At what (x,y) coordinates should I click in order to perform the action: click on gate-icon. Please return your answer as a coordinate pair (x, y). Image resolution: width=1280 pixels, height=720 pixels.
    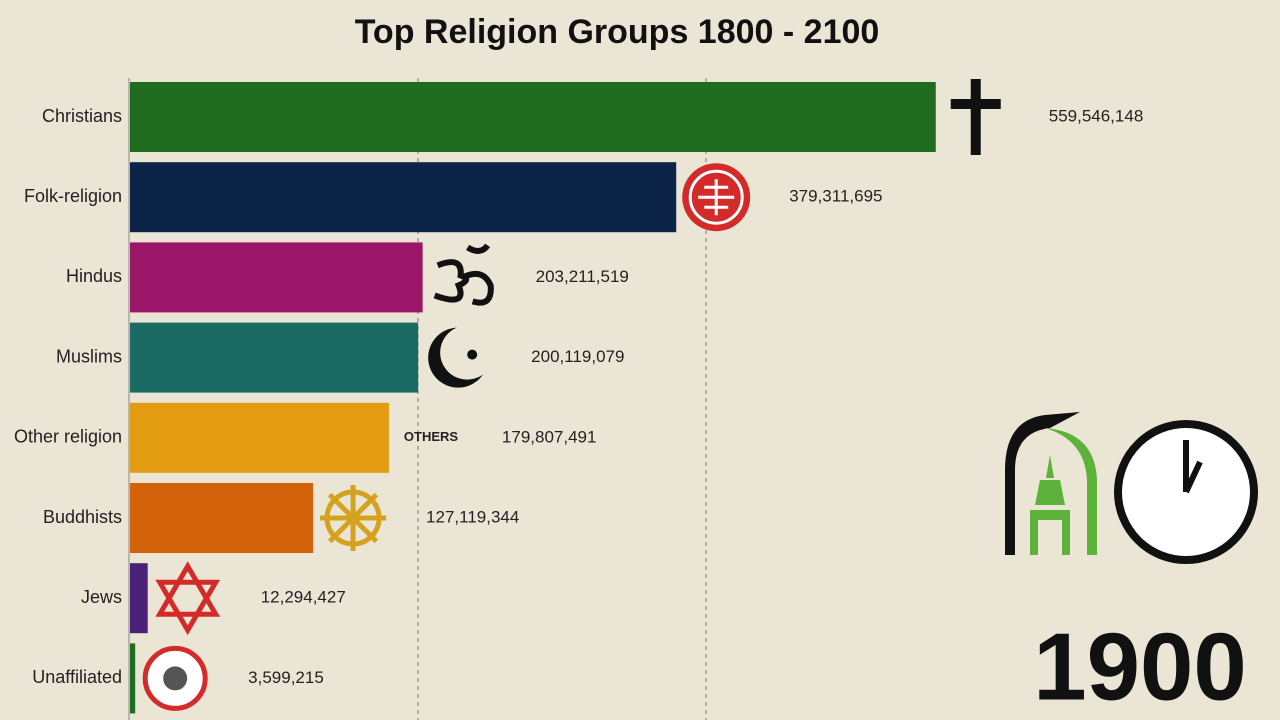
    Looking at the image, I should click on (1051, 483).